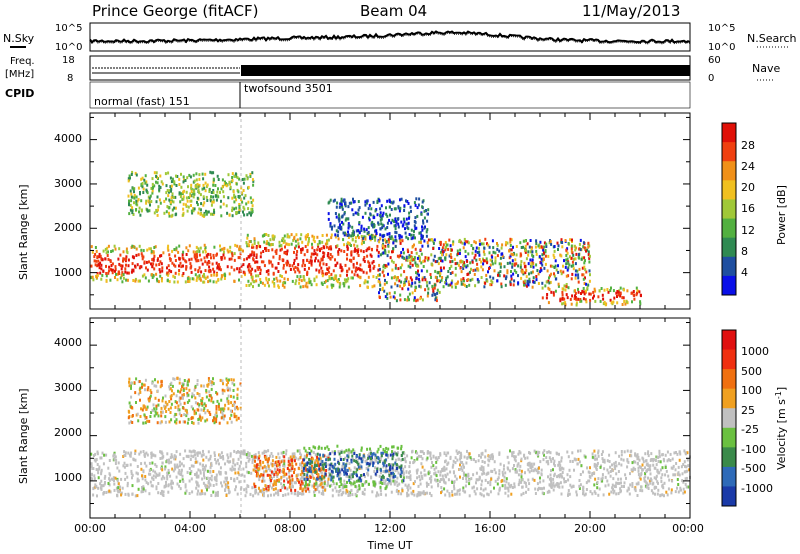  Describe the element at coordinates (68, 138) in the screenshot. I see `power-y-tick-4000: 4000` at that location.